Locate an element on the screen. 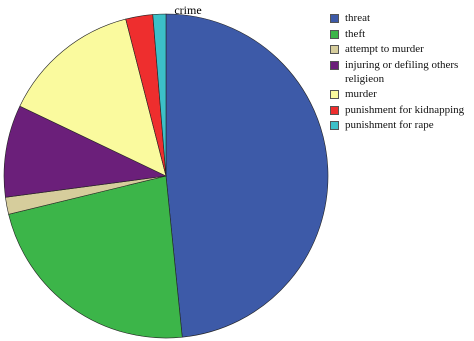  legend-label: attempt to murder is located at coordinates (384, 49).